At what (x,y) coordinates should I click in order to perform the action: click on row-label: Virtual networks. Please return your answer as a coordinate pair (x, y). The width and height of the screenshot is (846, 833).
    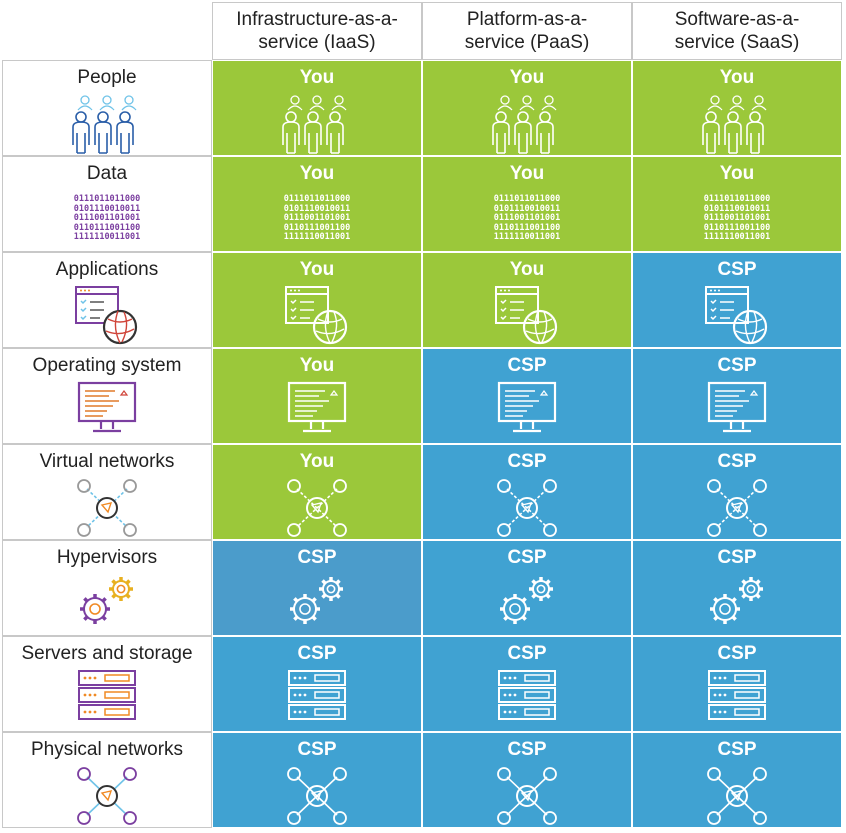
    Looking at the image, I should click on (107, 461).